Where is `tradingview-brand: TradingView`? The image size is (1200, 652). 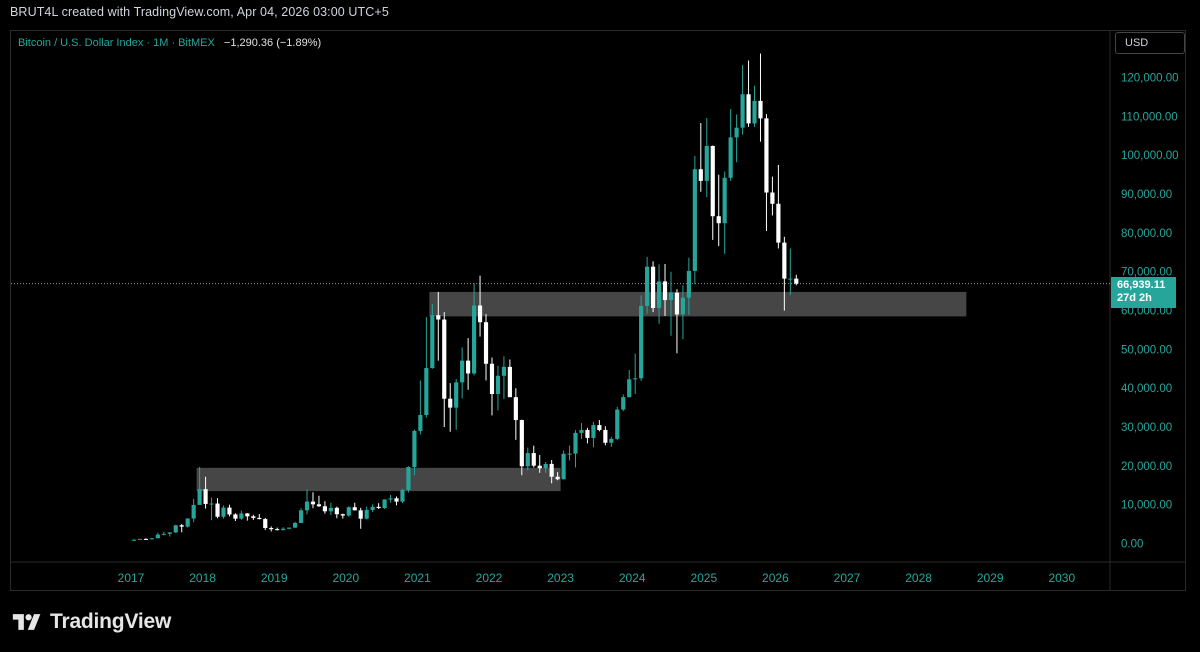 tradingview-brand: TradingView is located at coordinates (91, 622).